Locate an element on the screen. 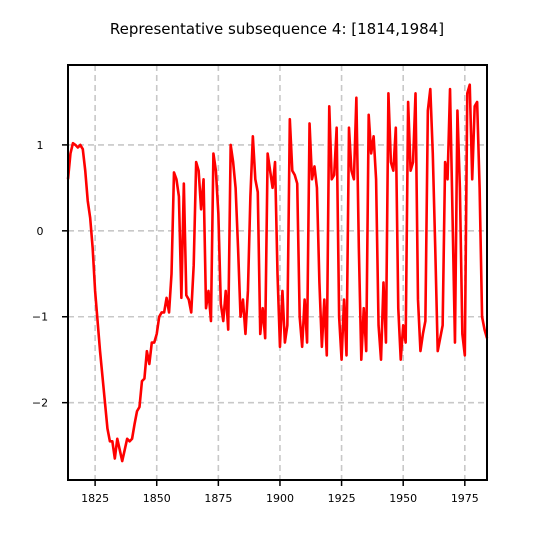  x-tick-label: 1925 is located at coordinates (342, 498).